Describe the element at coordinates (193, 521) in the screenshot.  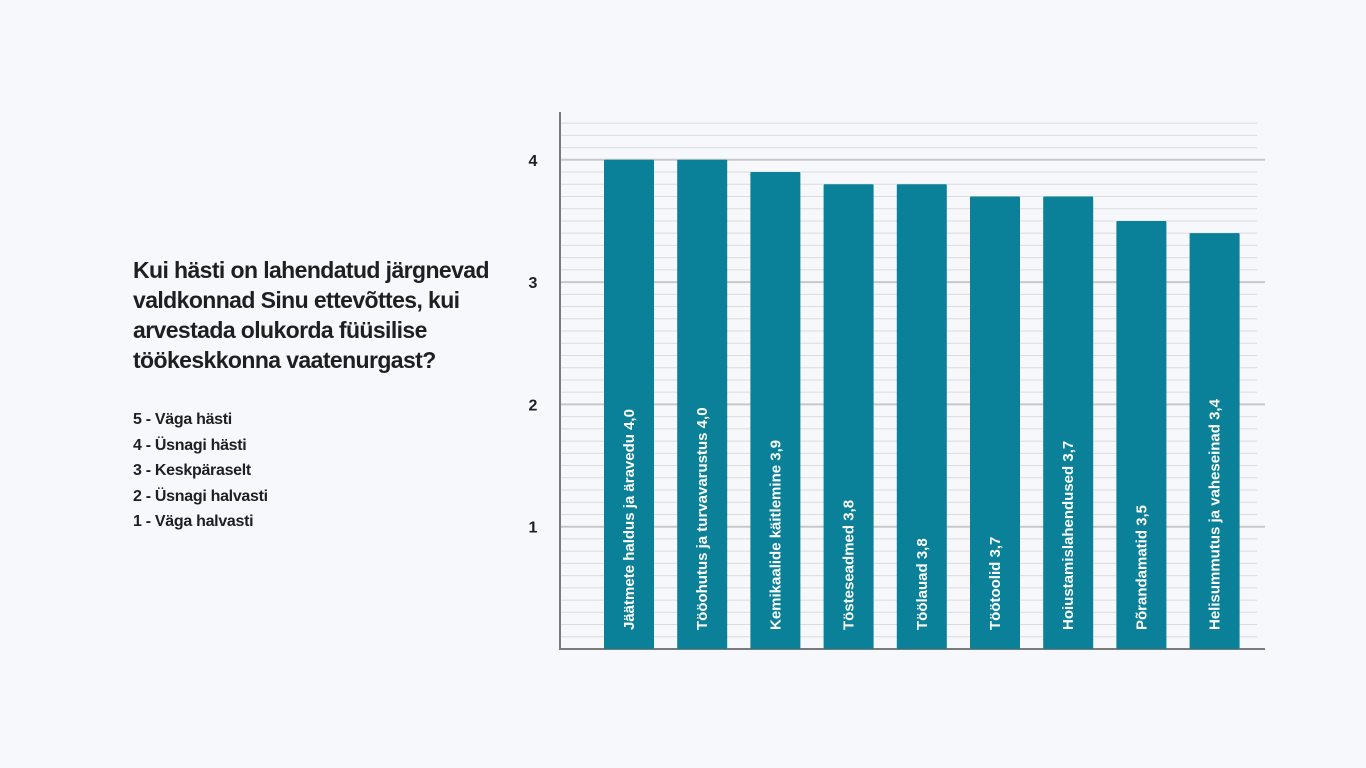
I see `scale-item-1: 1 - Väga halvasti` at that location.